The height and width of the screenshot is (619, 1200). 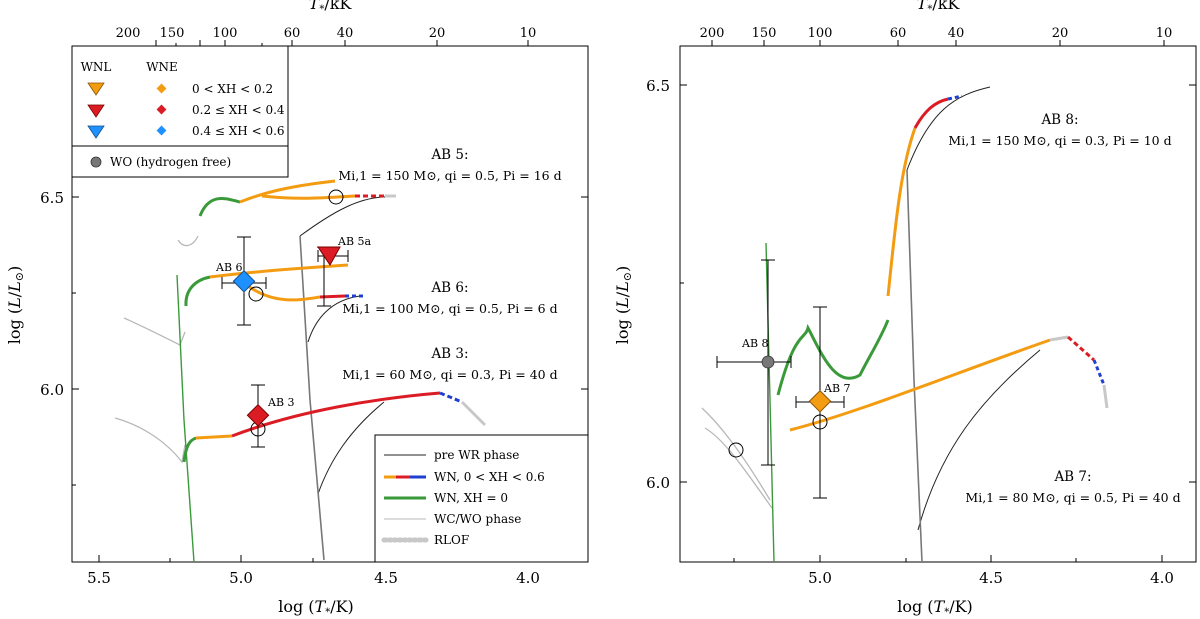 What do you see at coordinates (658, 483) in the screenshot?
I see `right-ytick-6.0: 6.0` at bounding box center [658, 483].